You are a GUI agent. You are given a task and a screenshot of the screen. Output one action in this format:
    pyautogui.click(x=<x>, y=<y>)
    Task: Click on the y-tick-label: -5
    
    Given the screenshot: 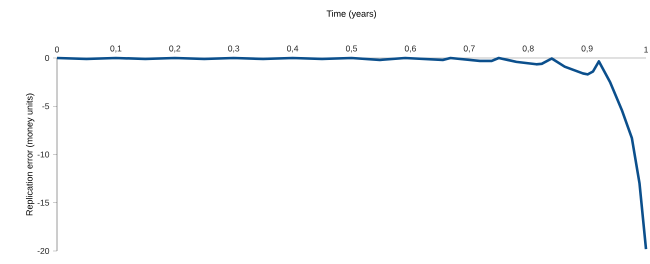 What is the action you would take?
    pyautogui.click(x=46, y=106)
    